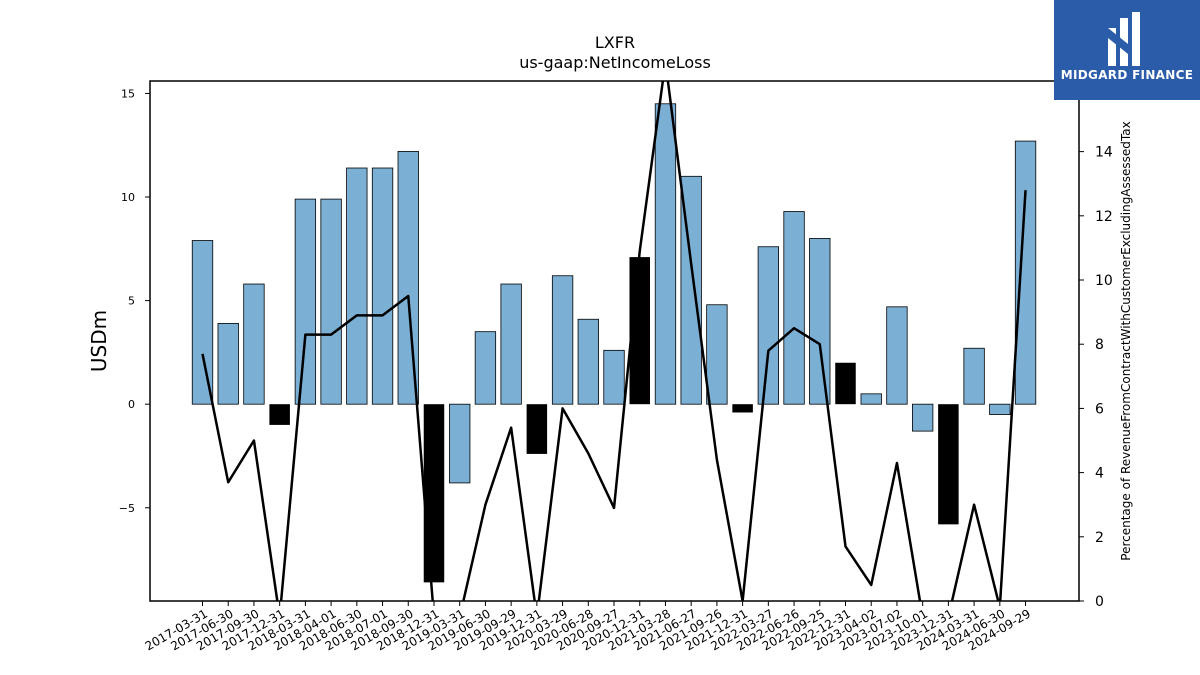 This screenshot has height=675, width=1200. What do you see at coordinates (131, 301) in the screenshot?
I see `y-tick-label: 5` at bounding box center [131, 301].